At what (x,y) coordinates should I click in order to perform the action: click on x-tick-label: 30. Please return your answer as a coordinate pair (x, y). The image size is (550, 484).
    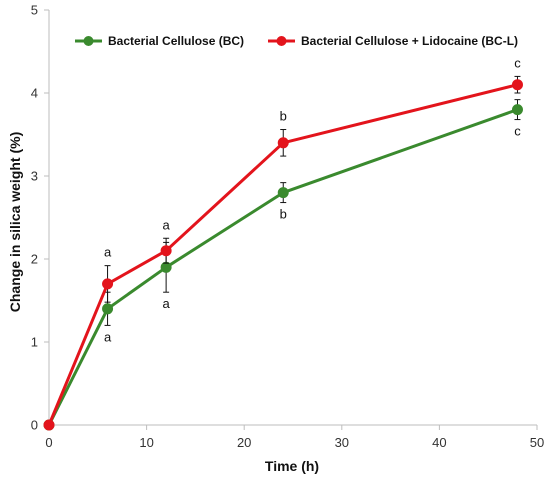
    Looking at the image, I should click on (342, 442).